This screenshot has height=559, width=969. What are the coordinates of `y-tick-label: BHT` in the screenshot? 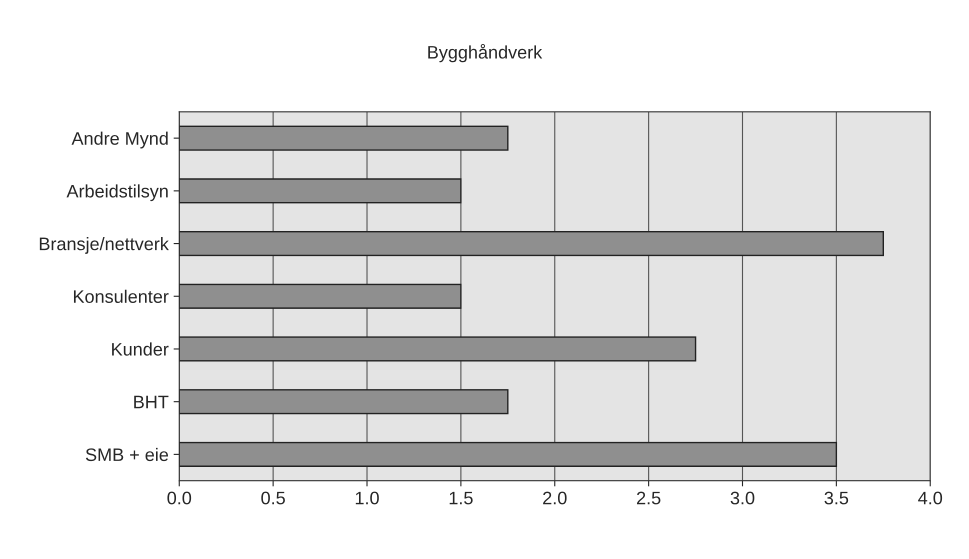 It's located at (151, 402).